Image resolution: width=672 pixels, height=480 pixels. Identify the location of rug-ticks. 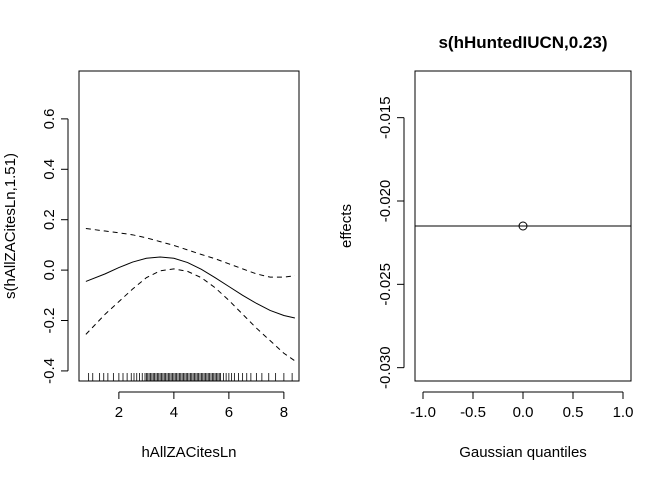
(190, 377).